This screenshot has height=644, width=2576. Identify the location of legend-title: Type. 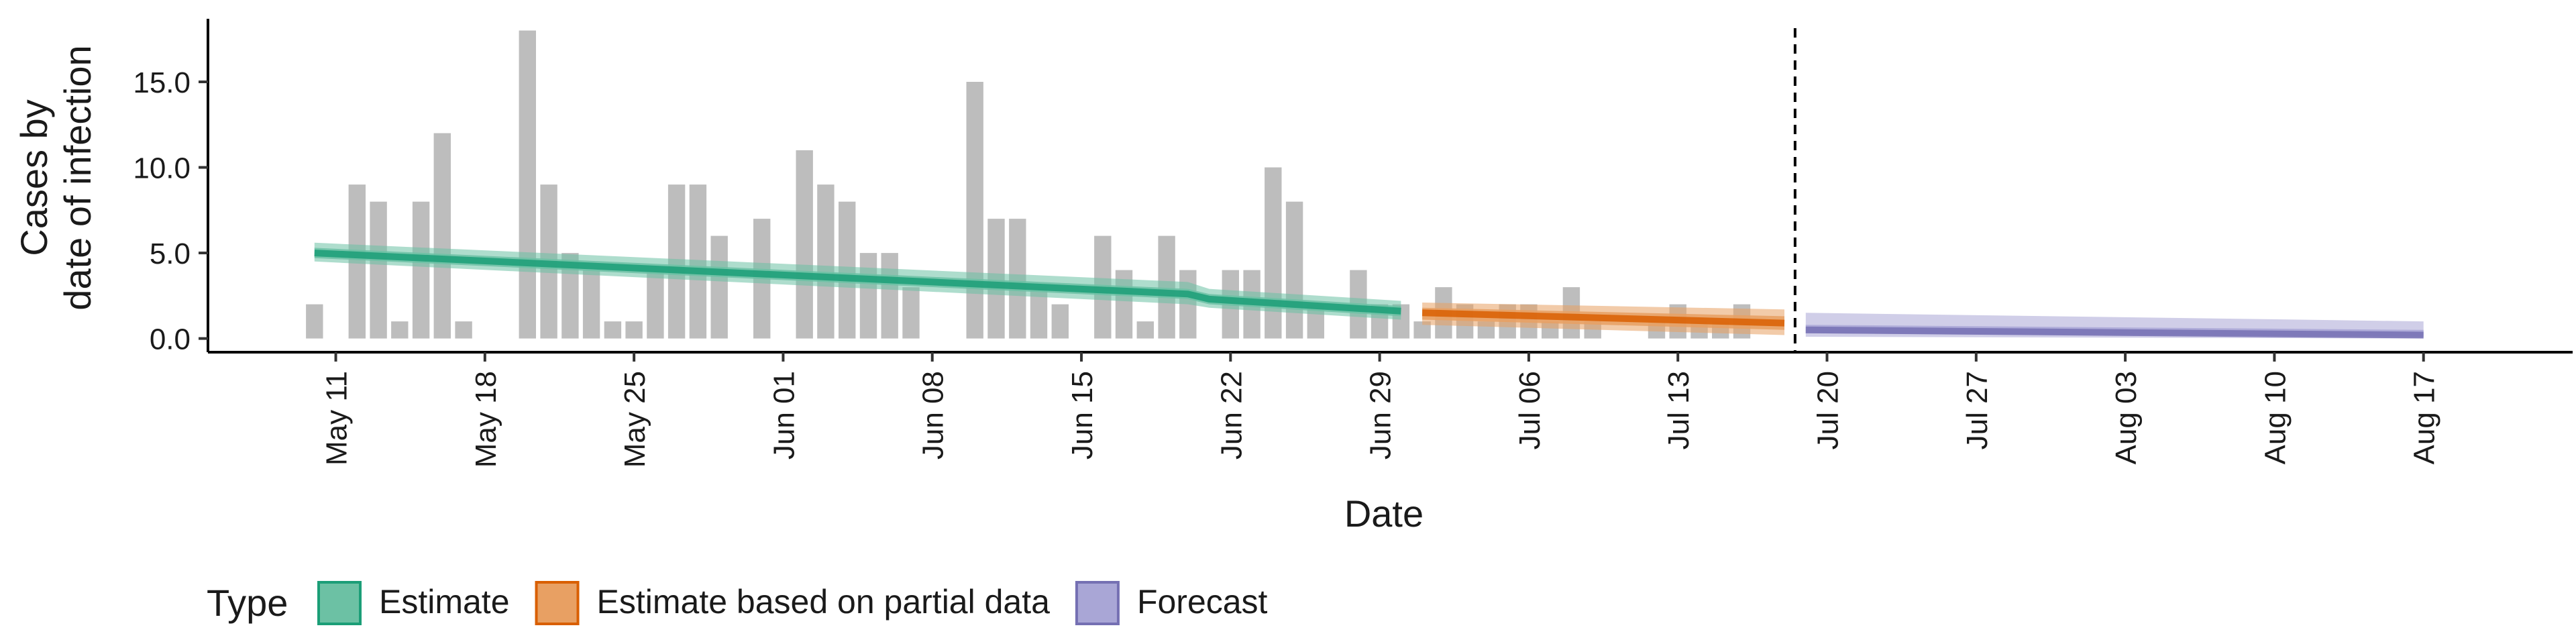
(247, 603).